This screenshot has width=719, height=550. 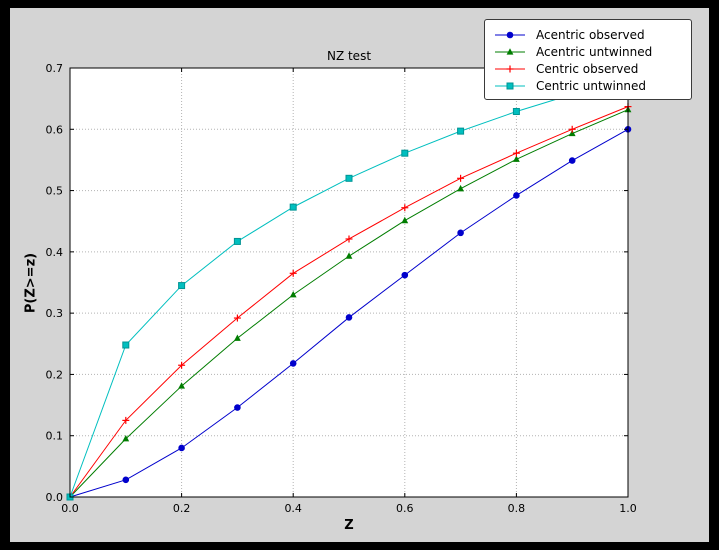 I want to click on legend-item-centric-untwinned: Centric untwinned, so click(x=588, y=85).